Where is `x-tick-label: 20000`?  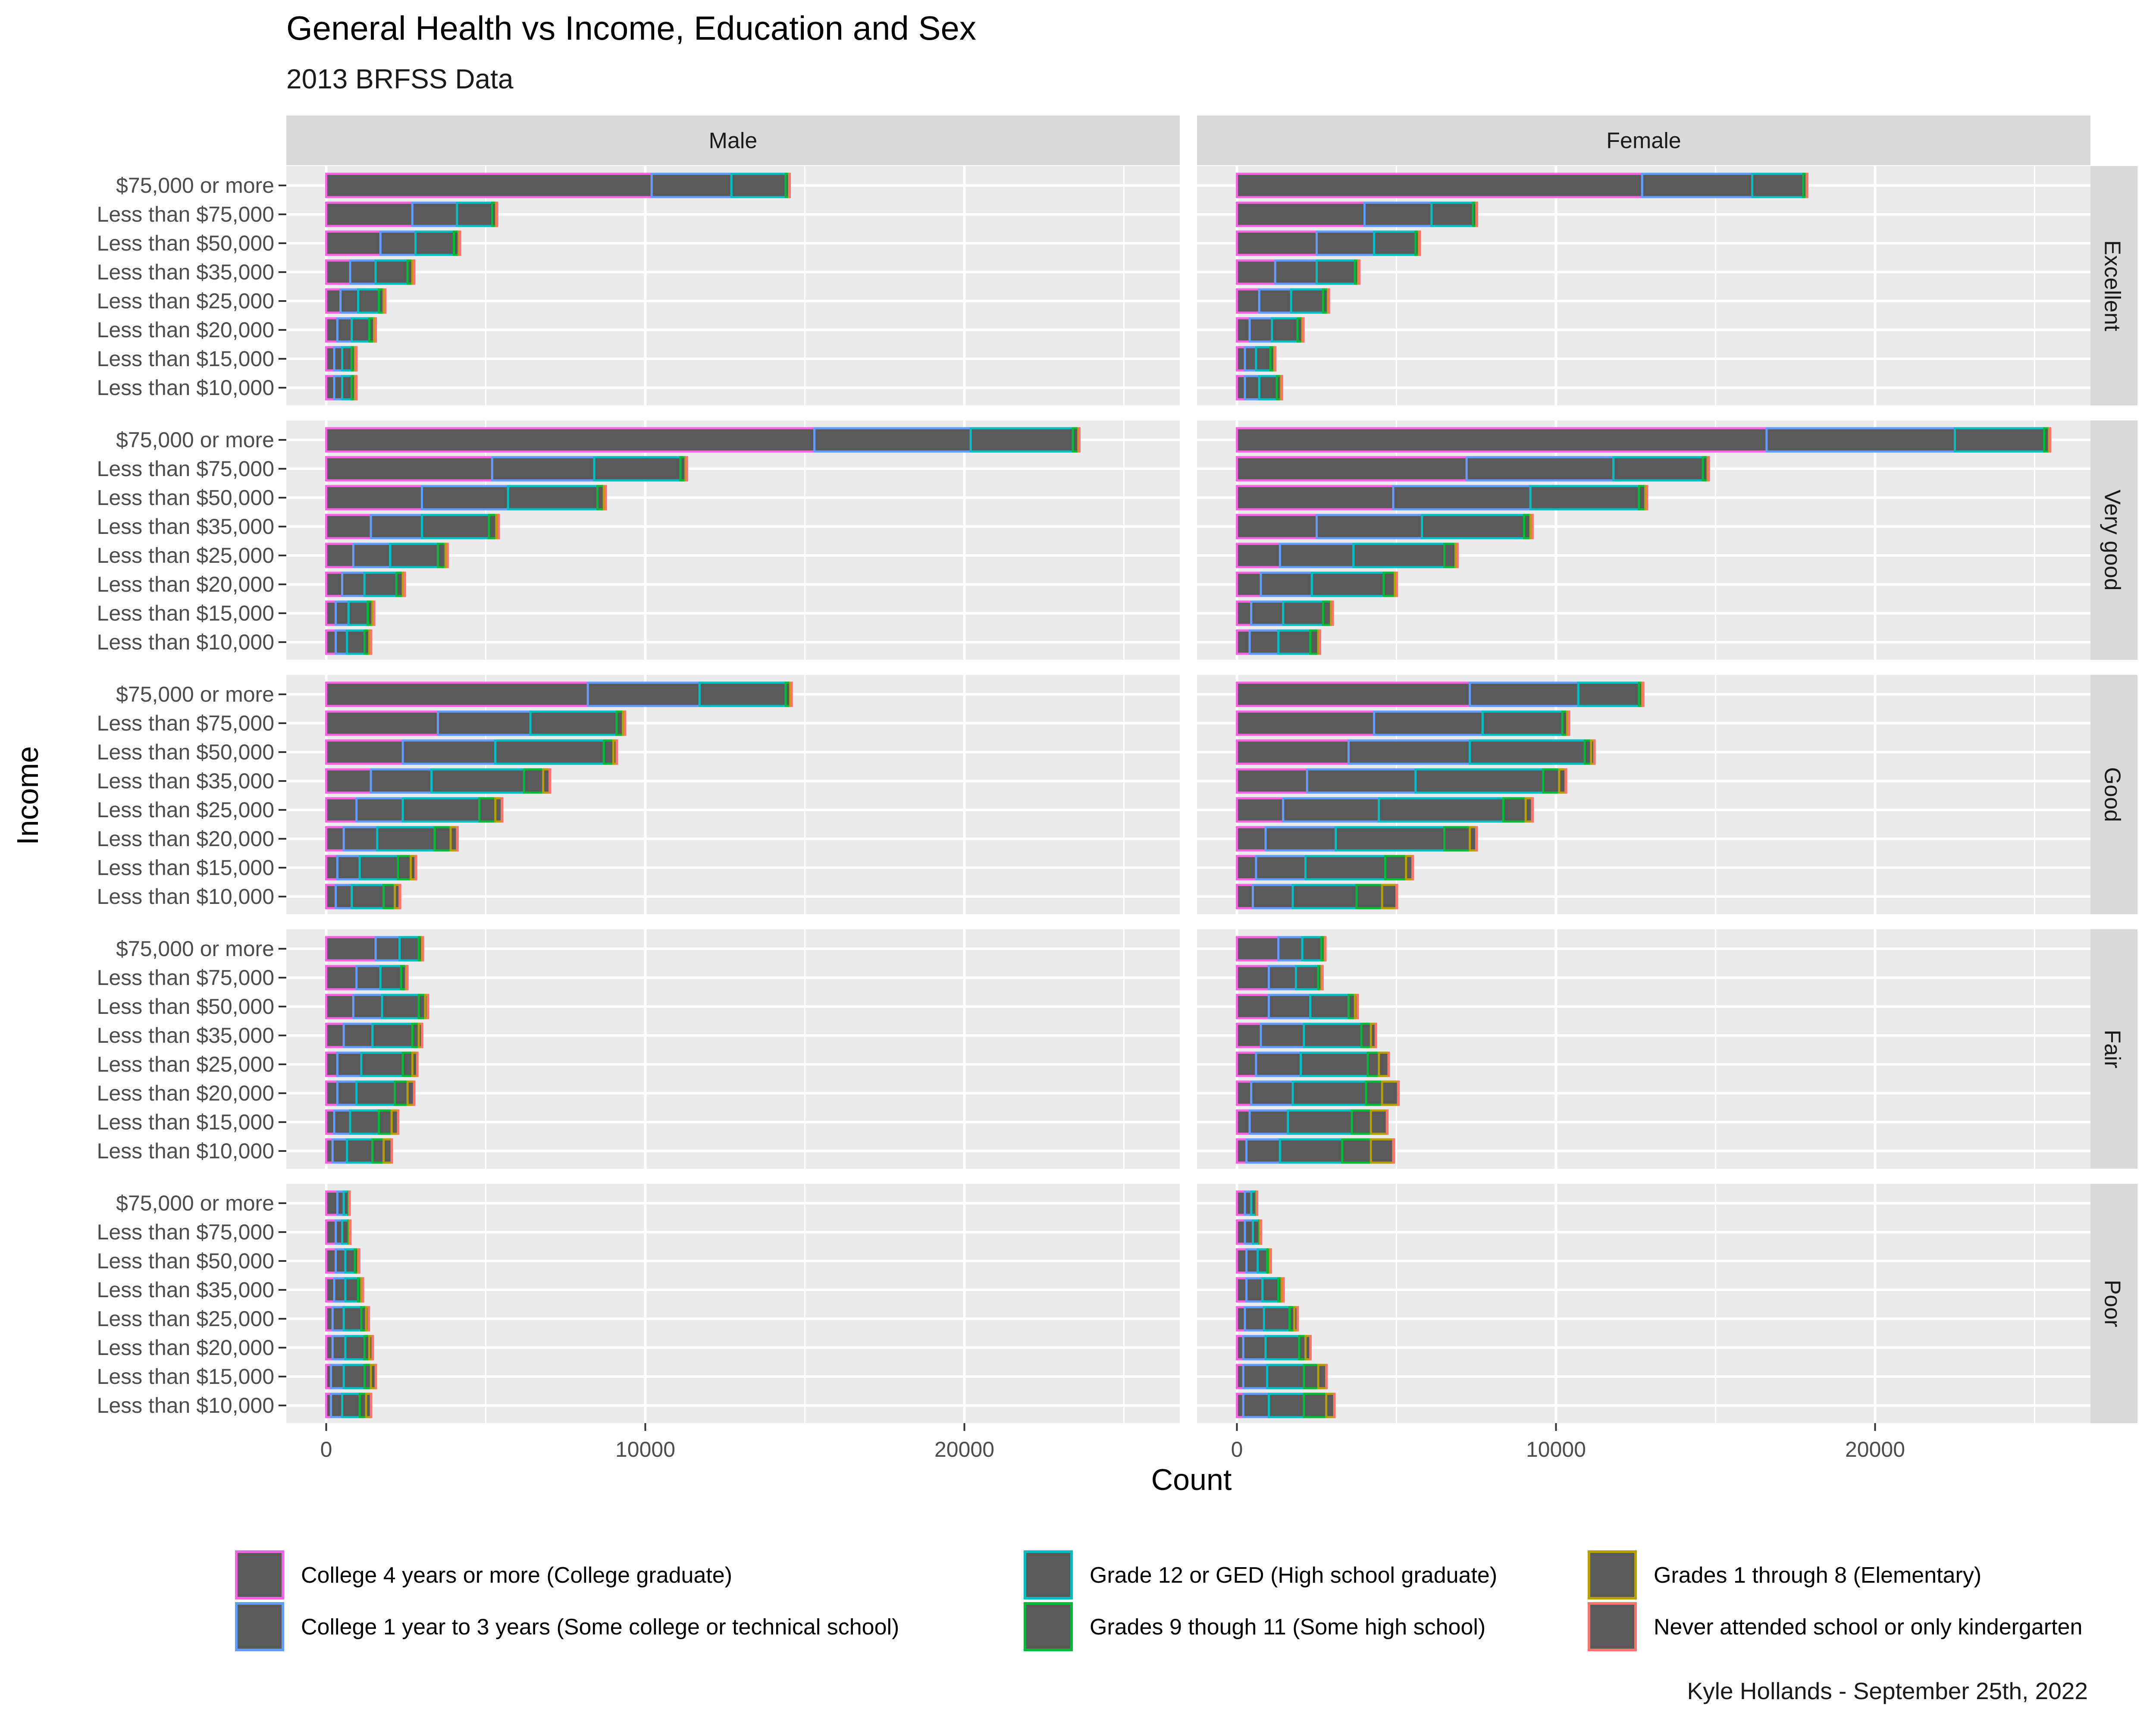 x-tick-label: 20000 is located at coordinates (1875, 1449).